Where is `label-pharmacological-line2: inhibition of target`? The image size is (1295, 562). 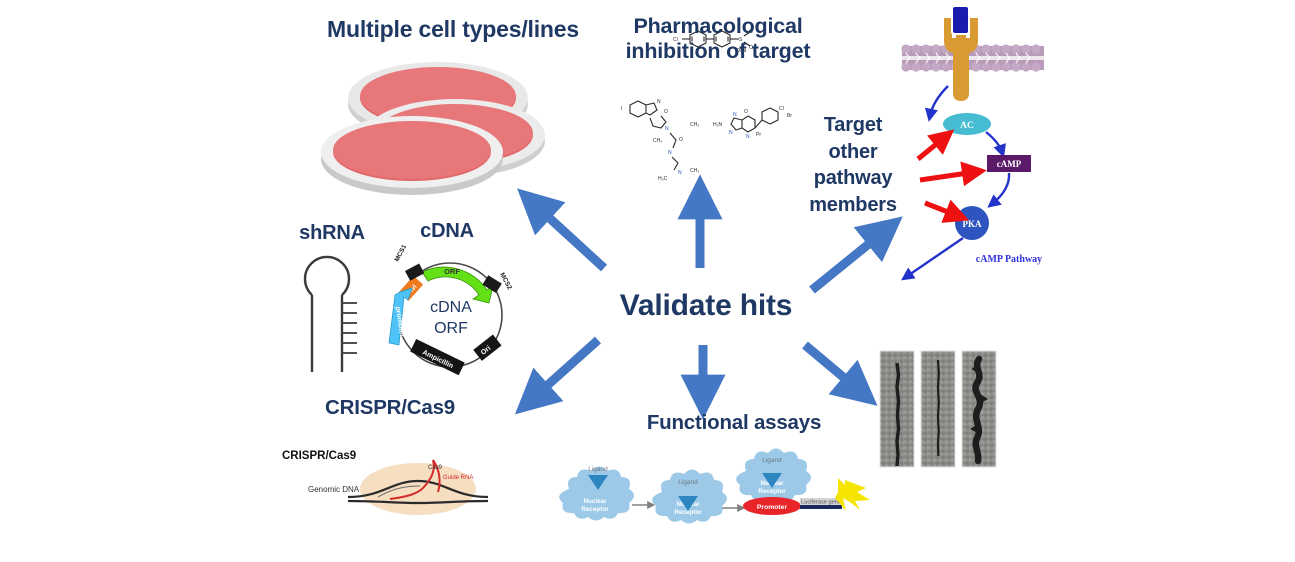 label-pharmacological-line2: inhibition of target is located at coordinates (718, 51).